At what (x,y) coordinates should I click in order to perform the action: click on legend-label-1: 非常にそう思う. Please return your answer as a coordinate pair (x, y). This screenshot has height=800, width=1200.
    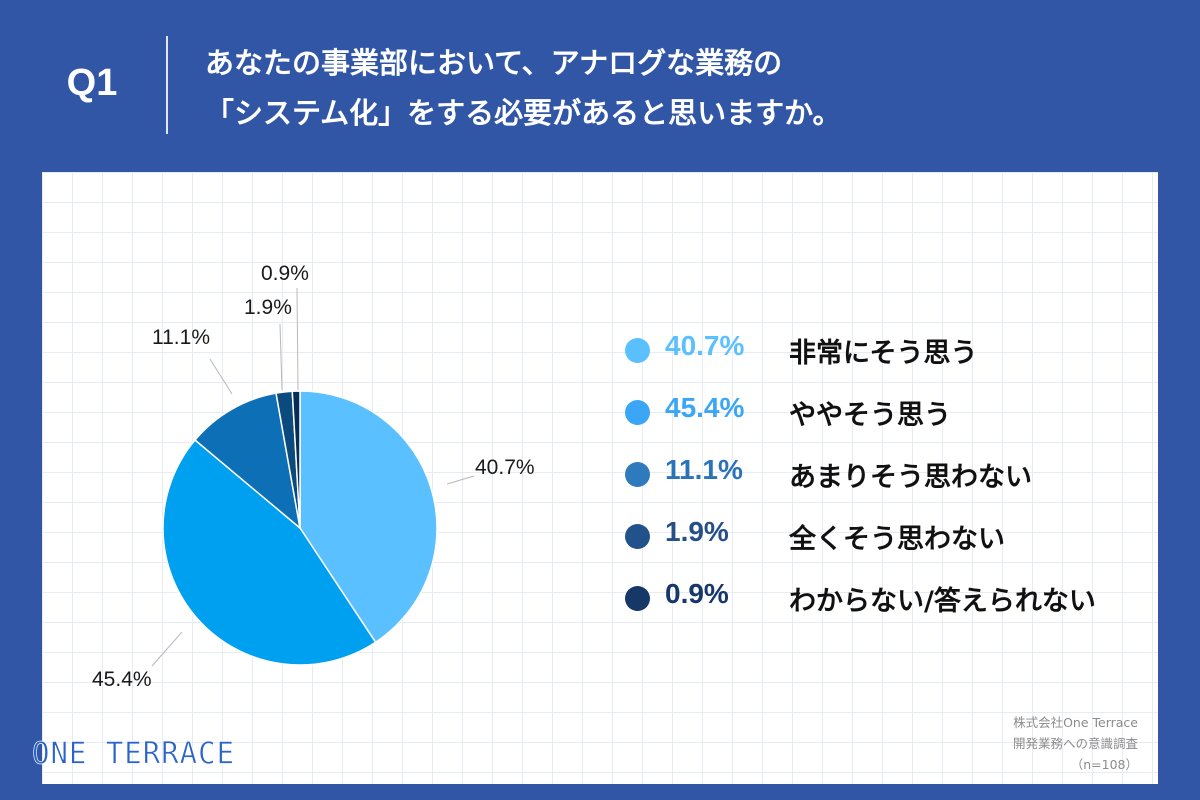
    Looking at the image, I should click on (883, 353).